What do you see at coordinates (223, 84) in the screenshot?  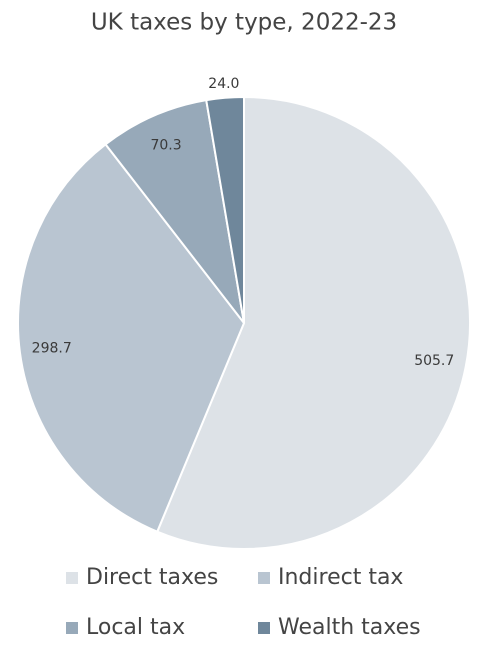 I see `value-label: 24.0` at bounding box center [223, 84].